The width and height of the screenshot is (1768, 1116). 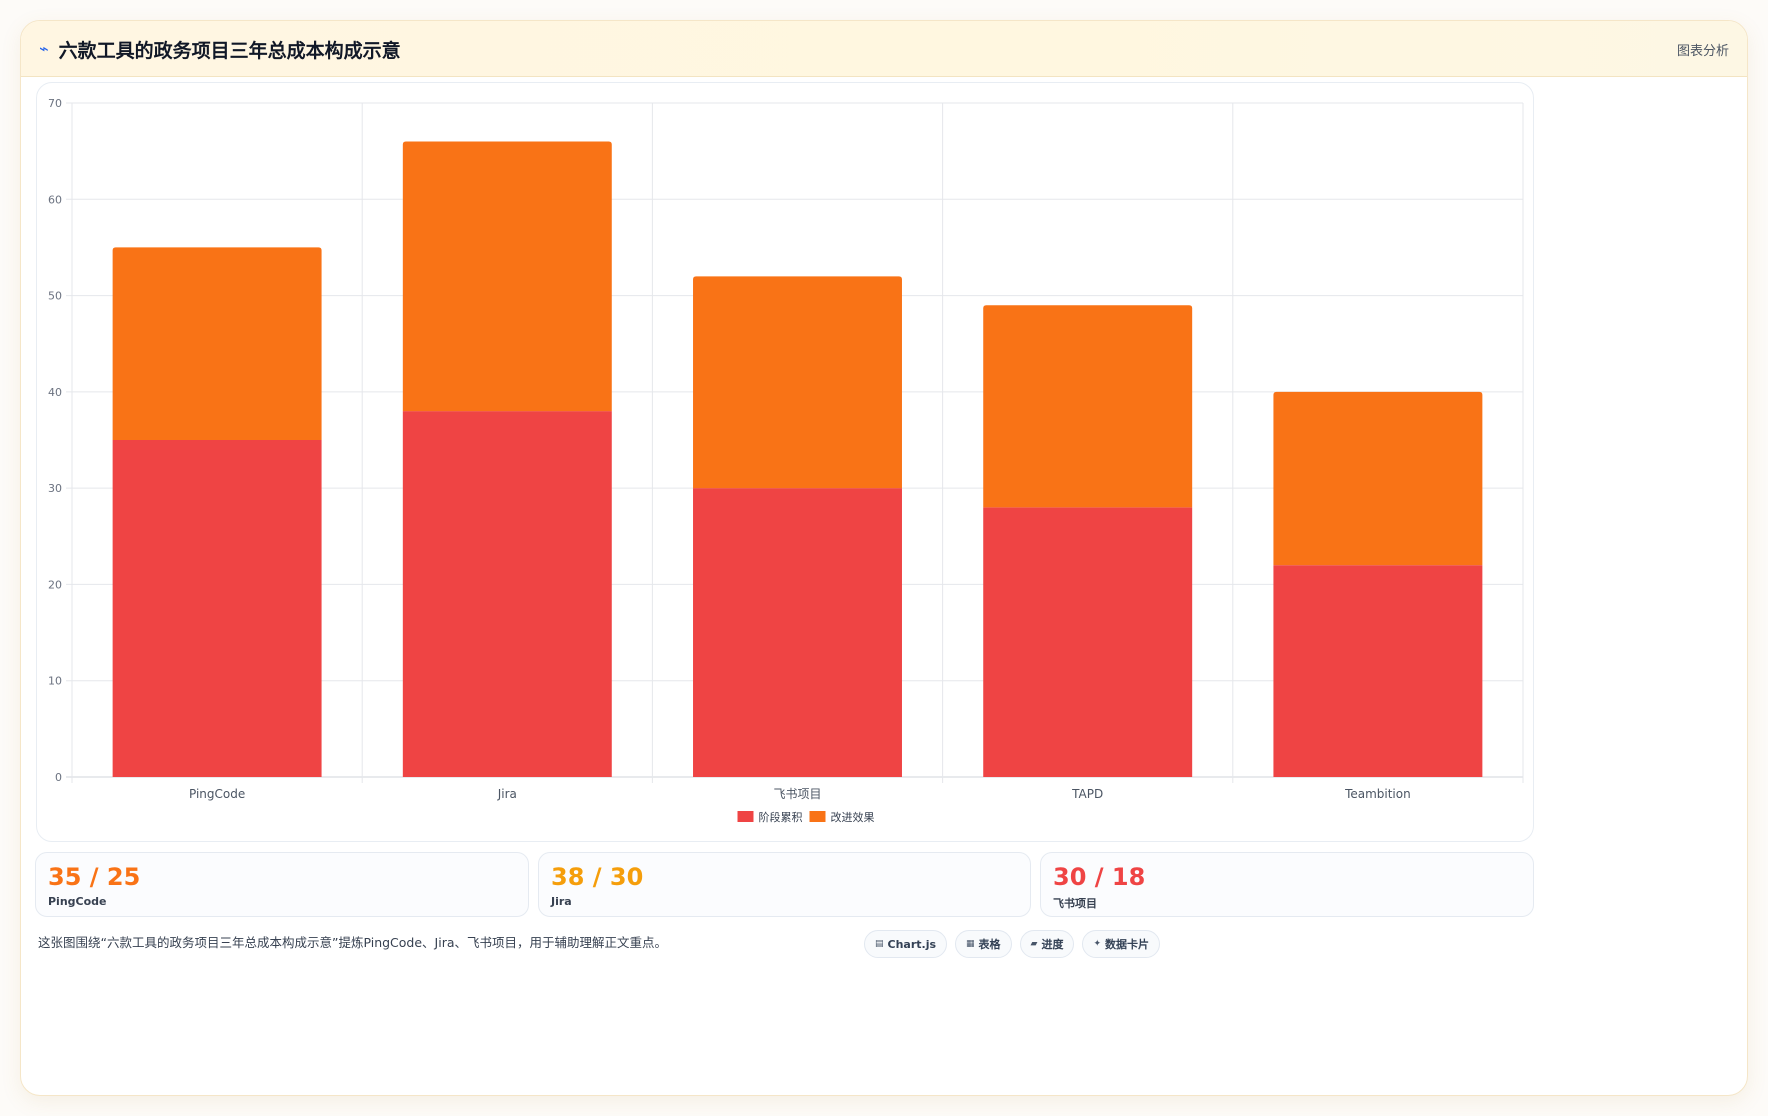 I want to click on page-title: 六款工具的政务项目三年总成本构成示意, so click(x=229, y=50).